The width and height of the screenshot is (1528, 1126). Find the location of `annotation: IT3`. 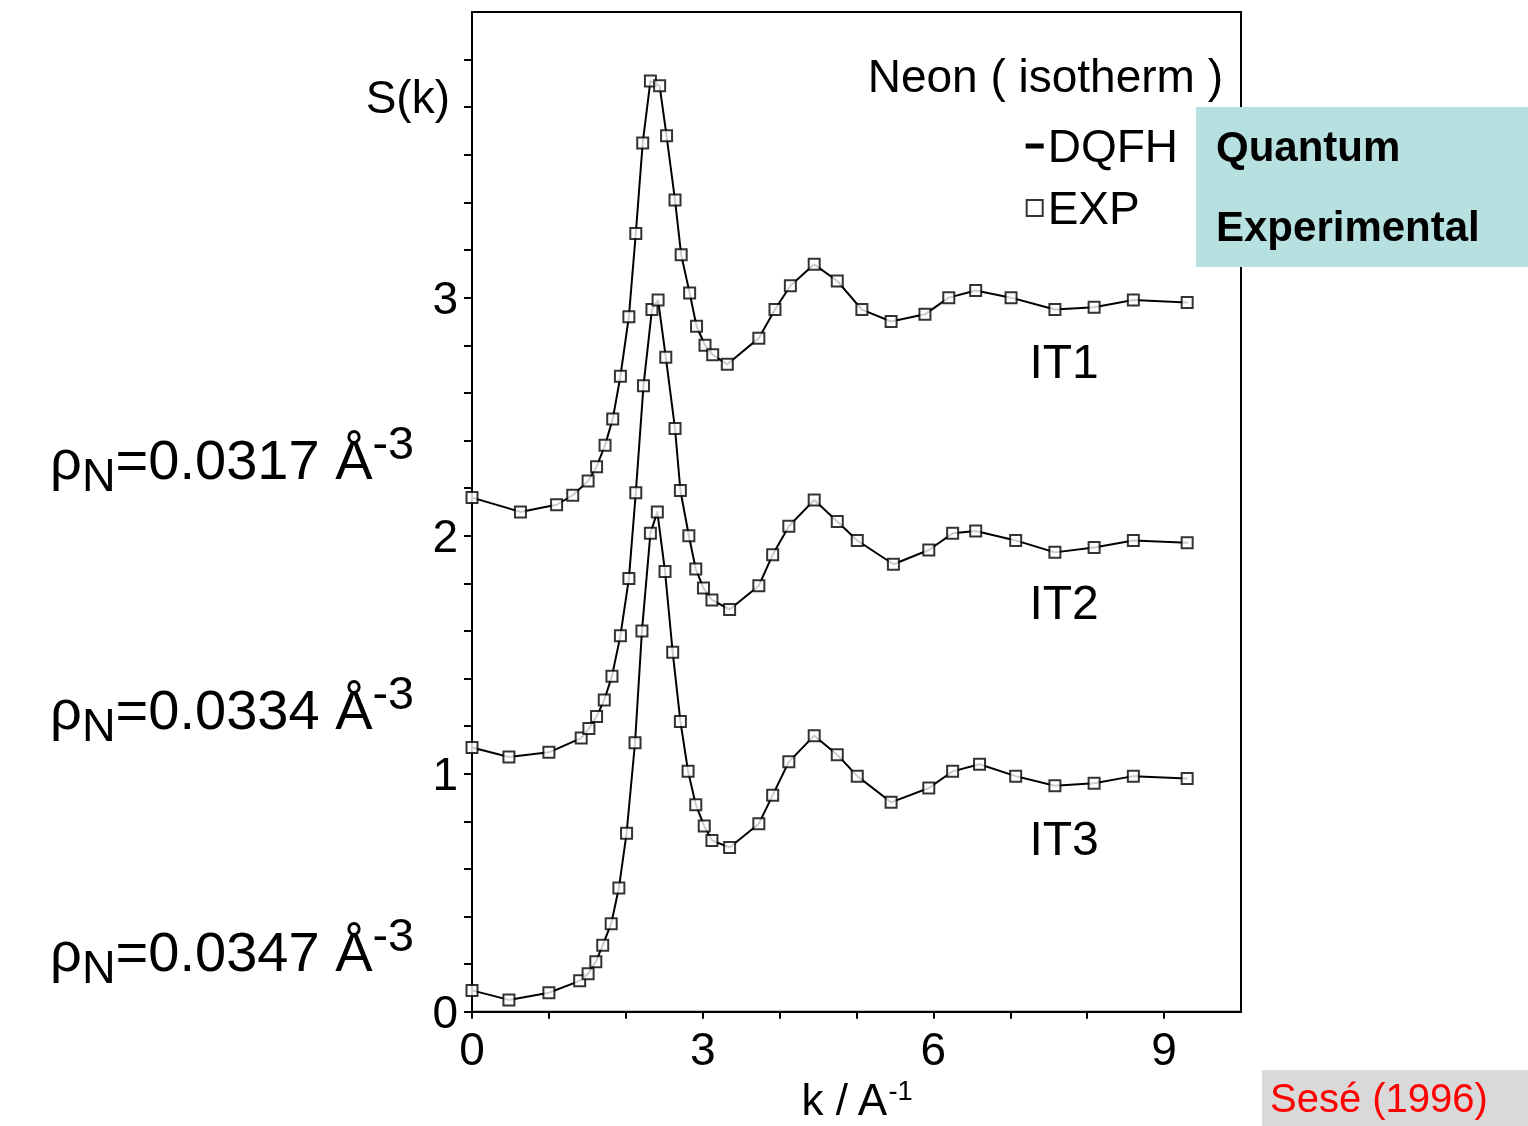

annotation: IT3 is located at coordinates (1064, 838).